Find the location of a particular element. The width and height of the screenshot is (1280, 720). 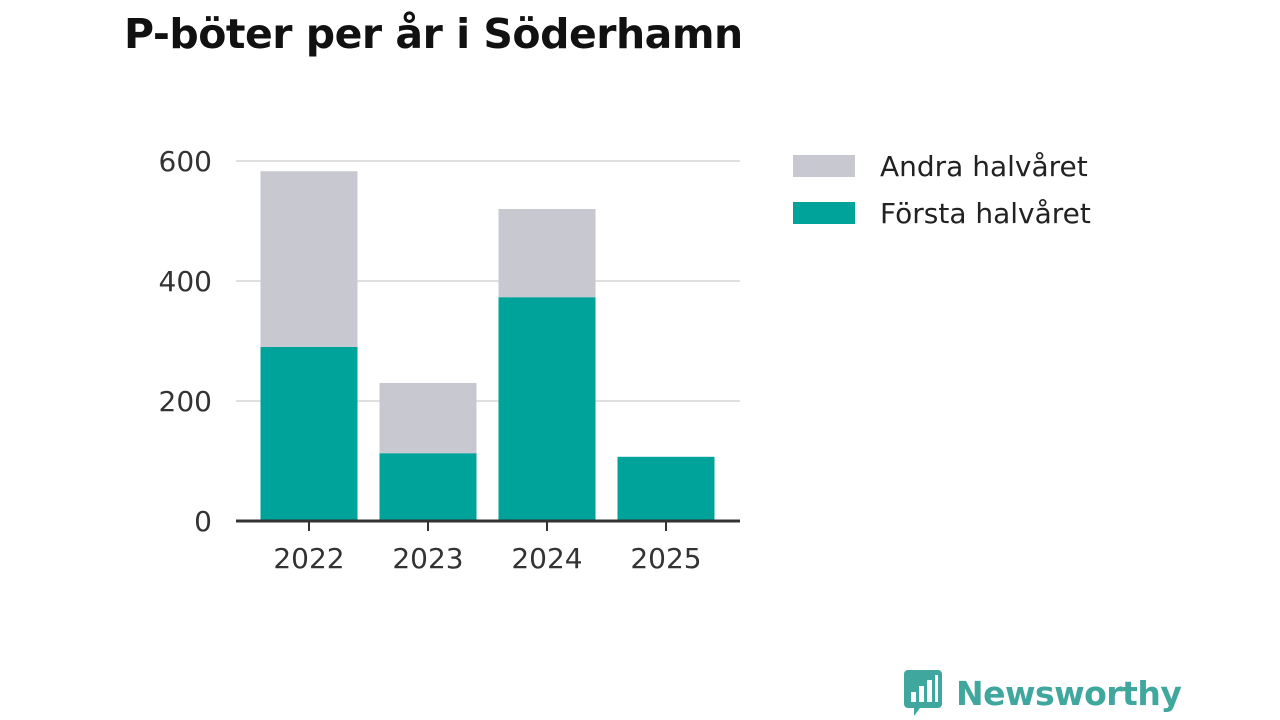

bar-2023-forsta-halvaret is located at coordinates (428, 487).